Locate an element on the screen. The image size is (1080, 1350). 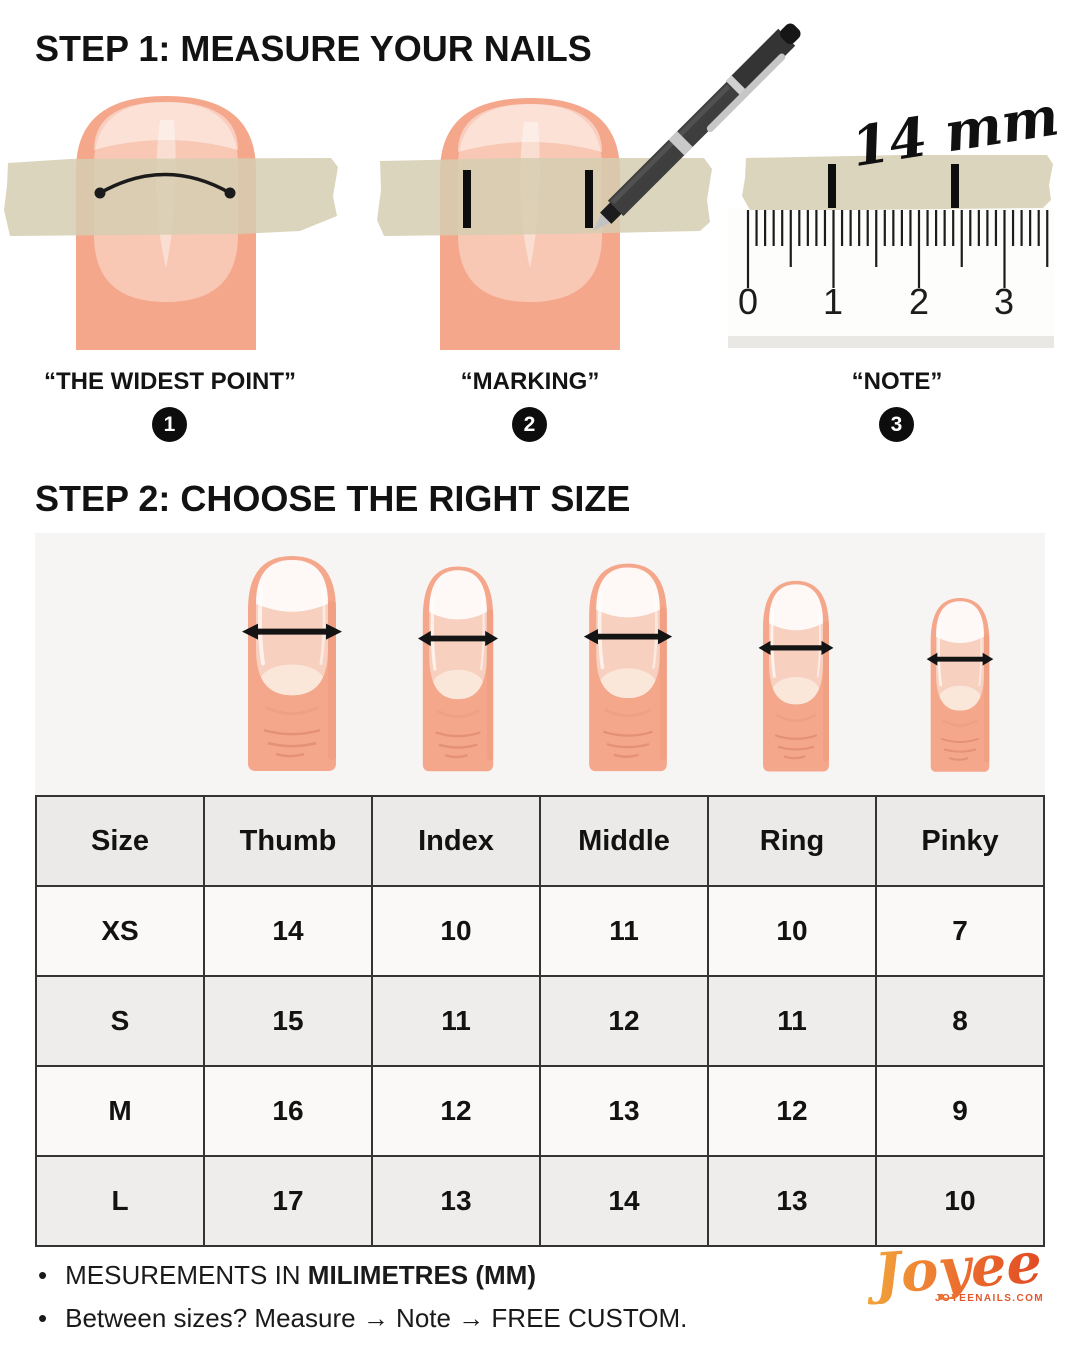
note-text: MESUREMENTS IN is located at coordinates (186, 1275).